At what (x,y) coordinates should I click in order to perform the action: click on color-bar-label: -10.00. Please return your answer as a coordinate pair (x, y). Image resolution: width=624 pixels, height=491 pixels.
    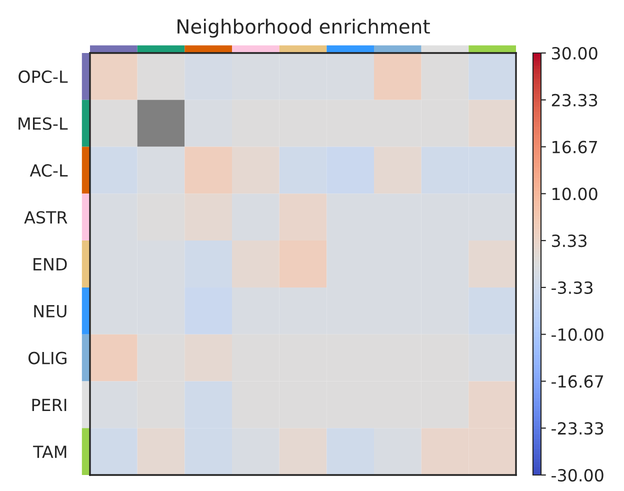
    Looking at the image, I should click on (578, 334).